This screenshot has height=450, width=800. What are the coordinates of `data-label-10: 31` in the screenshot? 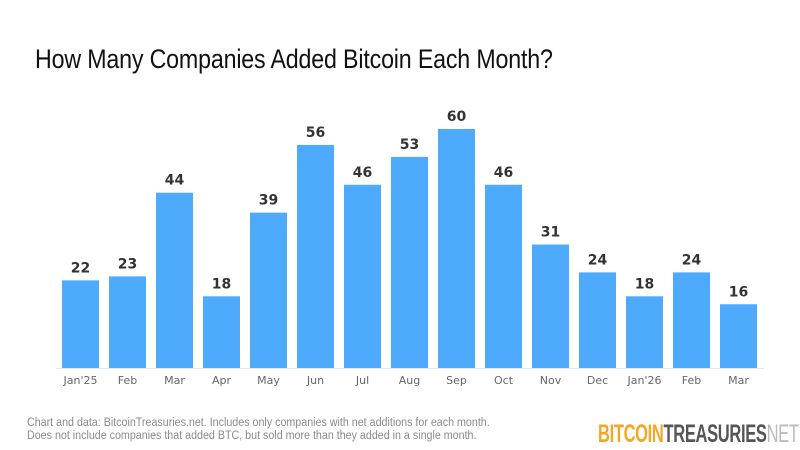 It's located at (550, 233).